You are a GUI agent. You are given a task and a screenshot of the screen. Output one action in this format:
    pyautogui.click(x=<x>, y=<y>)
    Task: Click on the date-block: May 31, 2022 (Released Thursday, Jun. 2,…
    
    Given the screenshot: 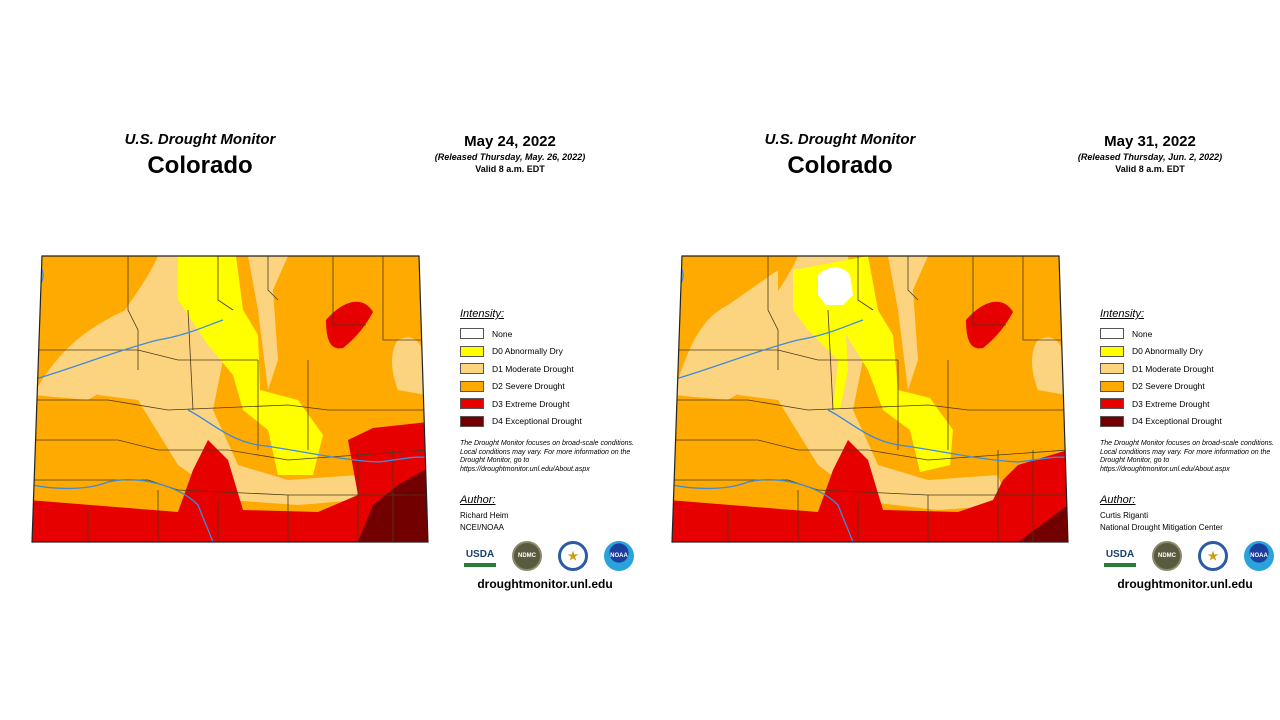 What is the action you would take?
    pyautogui.click(x=1150, y=153)
    